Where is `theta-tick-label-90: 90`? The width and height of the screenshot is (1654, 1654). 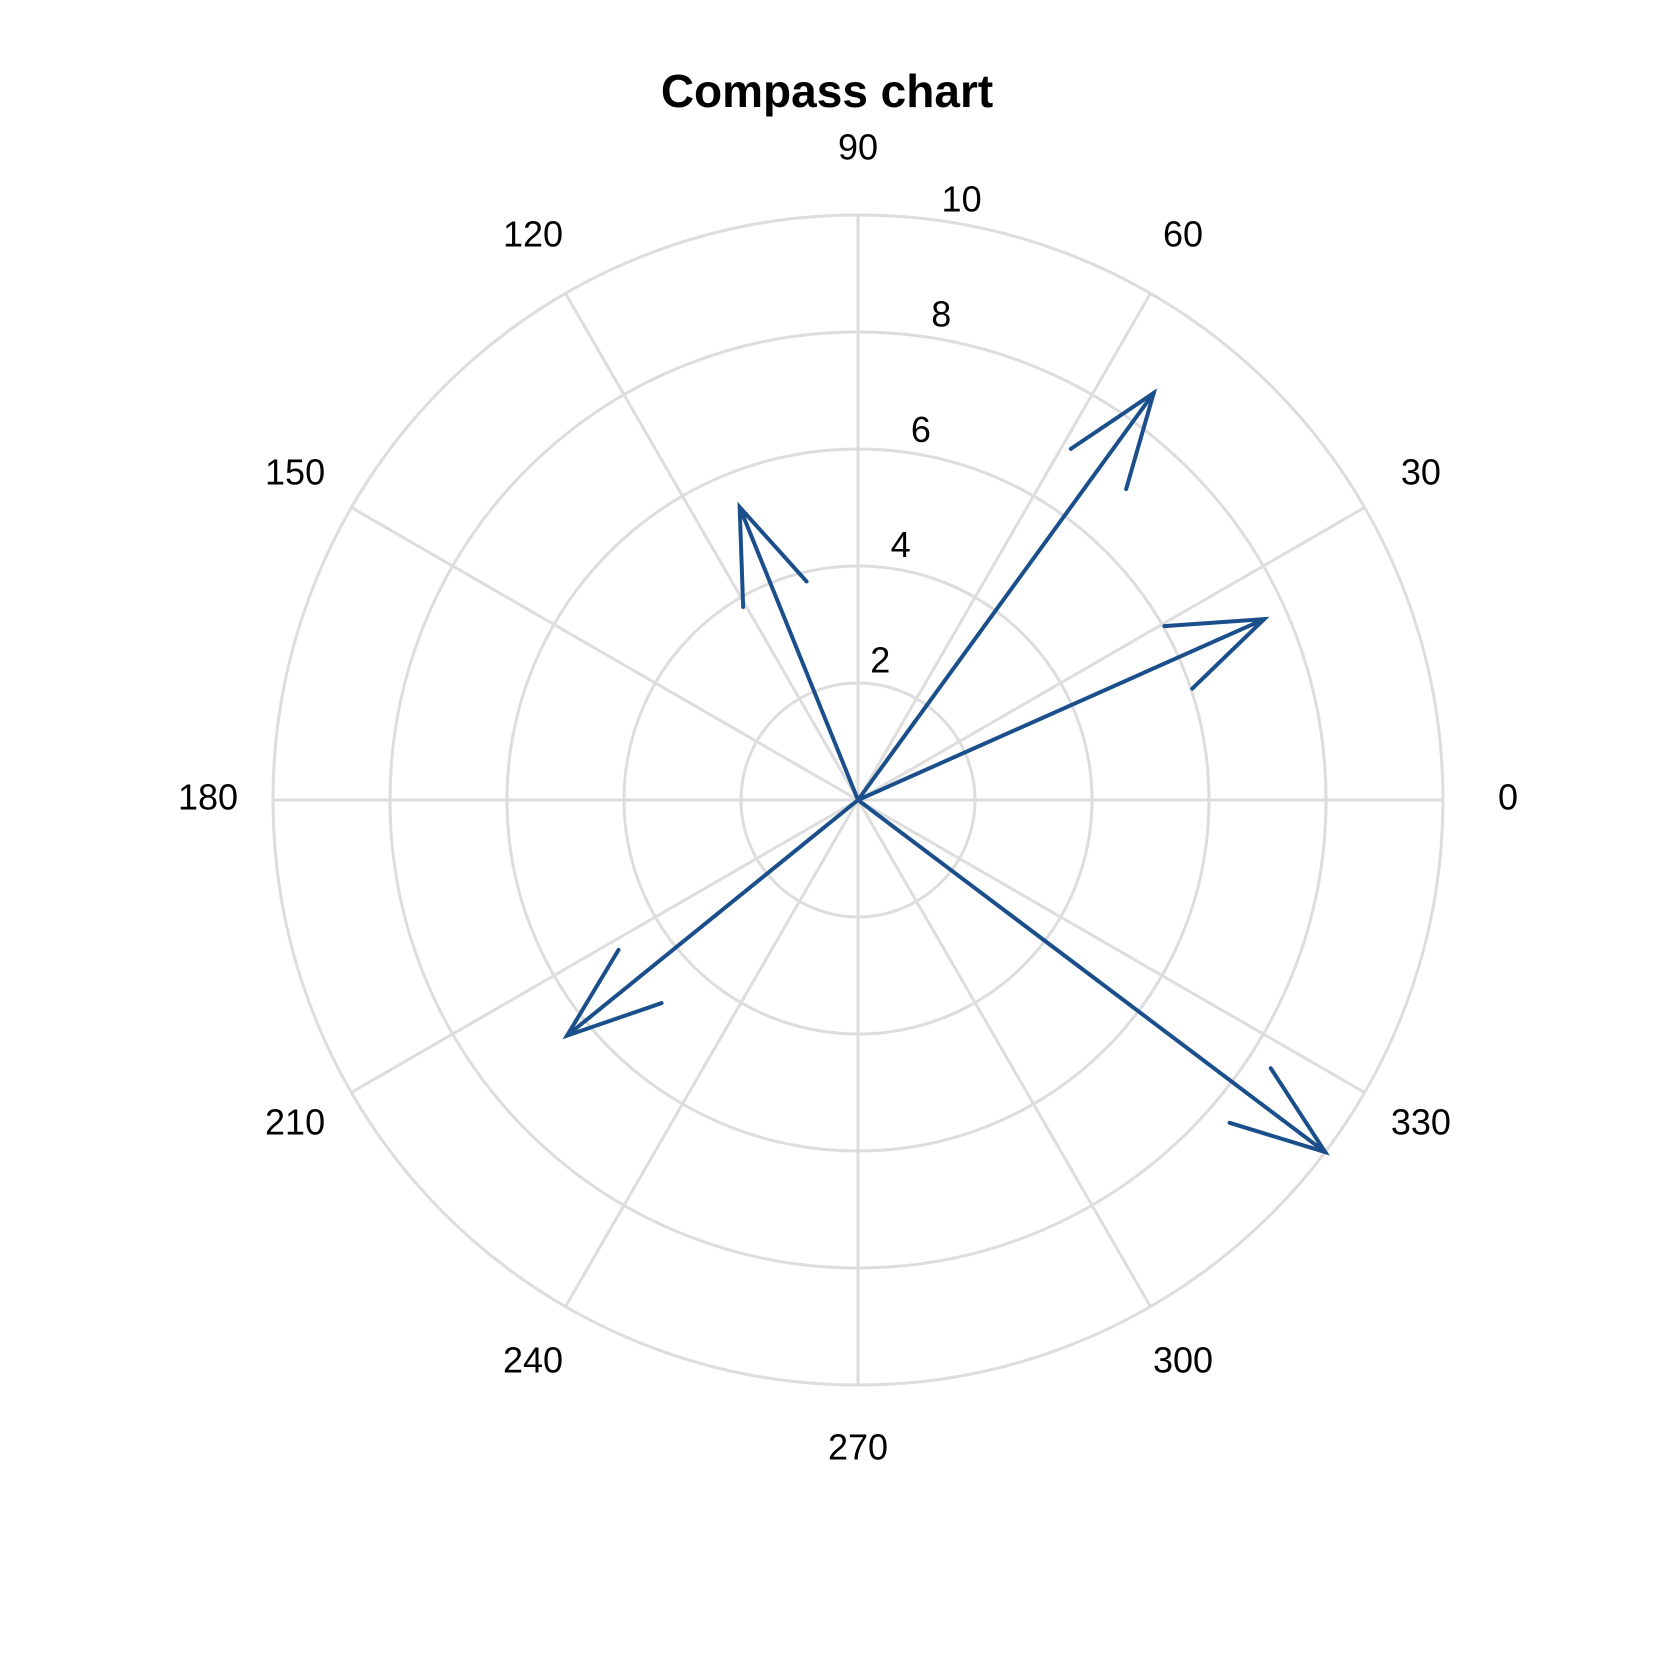 theta-tick-label-90: 90 is located at coordinates (858, 147).